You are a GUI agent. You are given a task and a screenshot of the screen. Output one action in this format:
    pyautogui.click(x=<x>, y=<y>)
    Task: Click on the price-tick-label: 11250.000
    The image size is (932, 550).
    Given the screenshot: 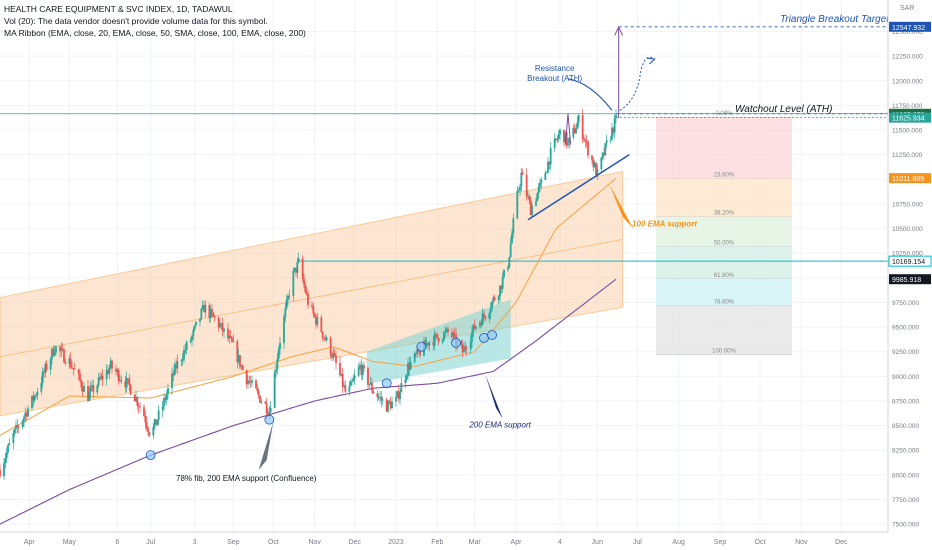 What is the action you would take?
    pyautogui.click(x=907, y=155)
    